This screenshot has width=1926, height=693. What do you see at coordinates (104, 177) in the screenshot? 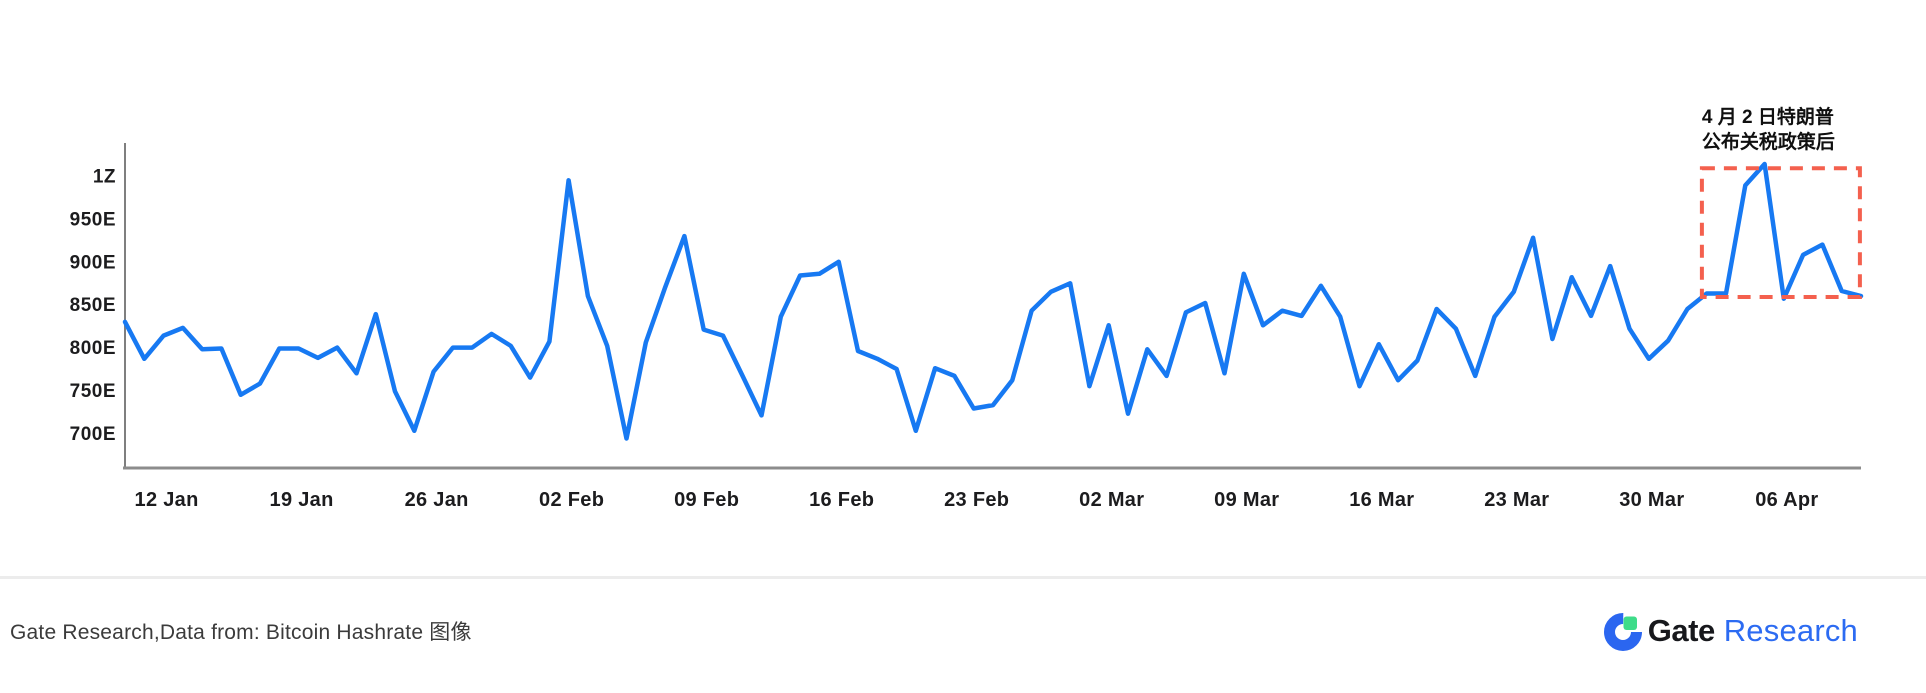
I see `y-tick-label: 1Z` at bounding box center [104, 177].